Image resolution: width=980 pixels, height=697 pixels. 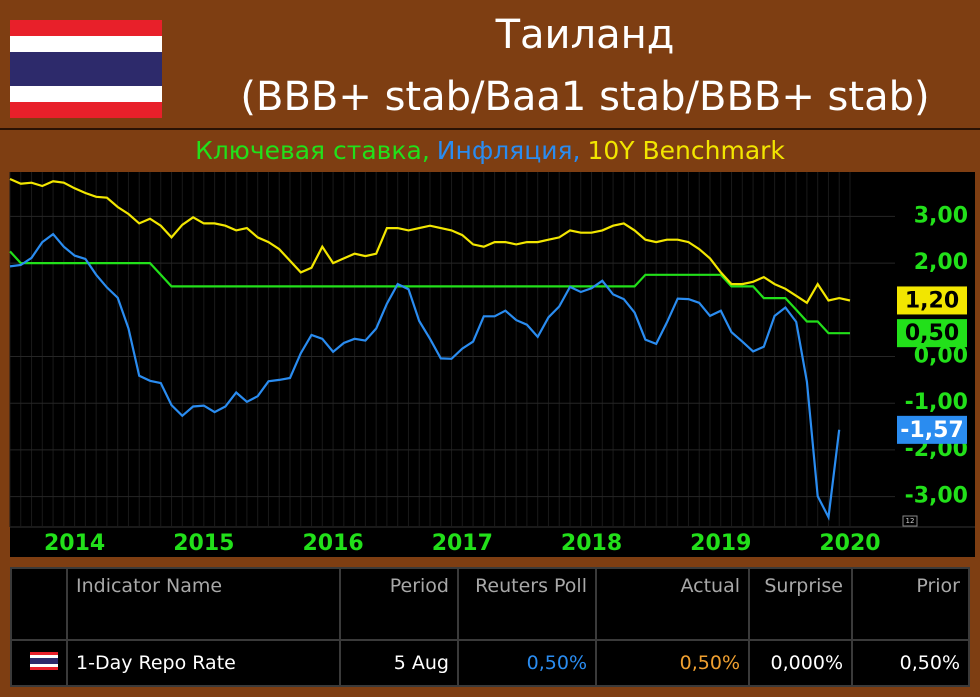 I want to click on cell: 5 Aug, so click(x=399, y=663).